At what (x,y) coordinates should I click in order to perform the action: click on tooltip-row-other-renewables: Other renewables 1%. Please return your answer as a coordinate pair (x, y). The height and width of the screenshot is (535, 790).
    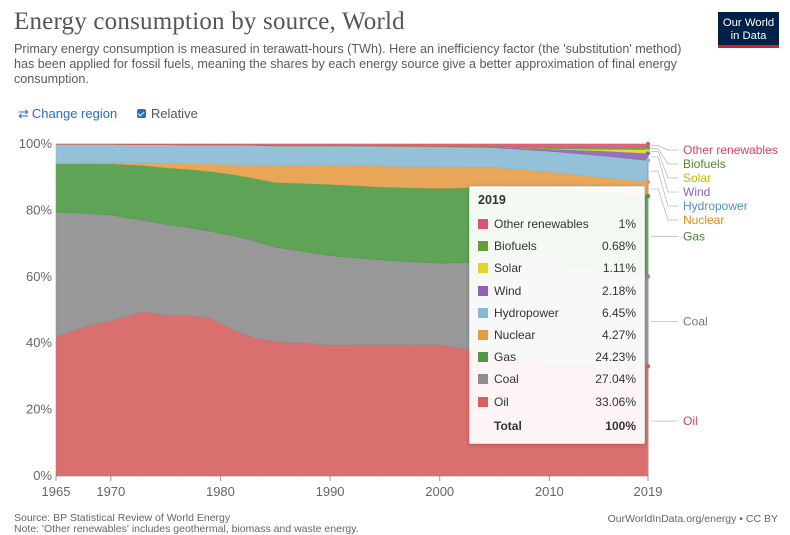
    Looking at the image, I should click on (557, 224).